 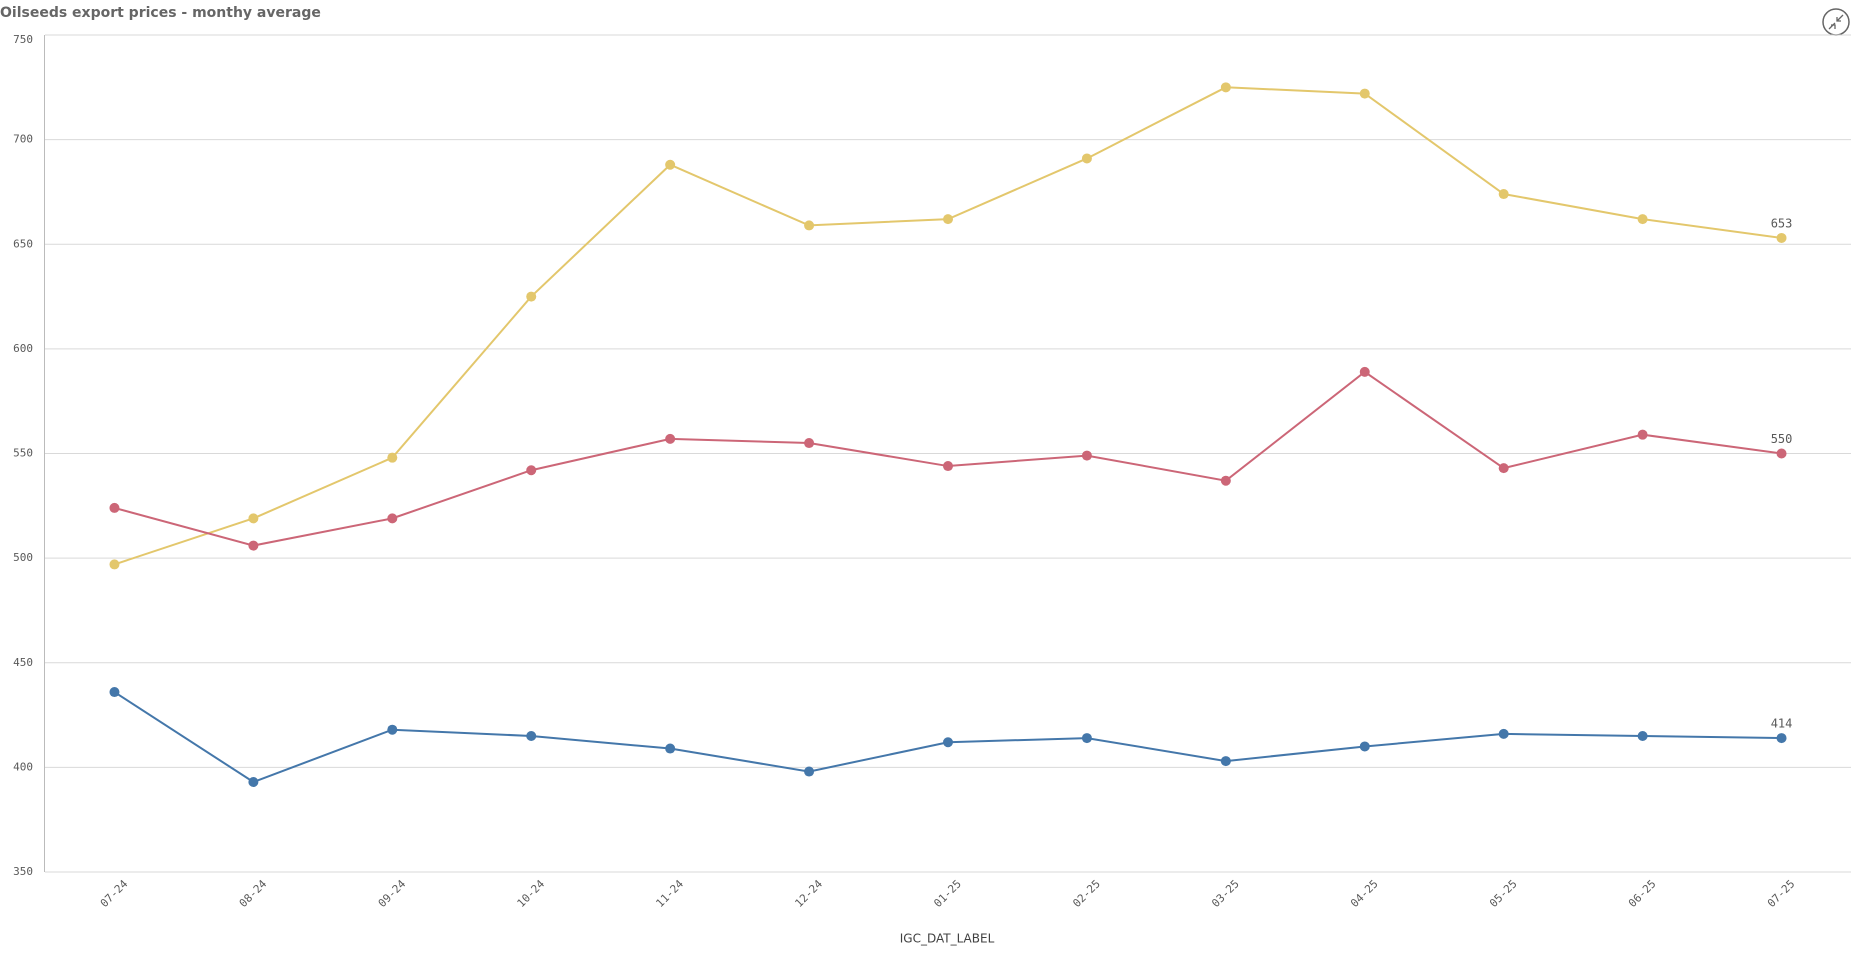 I want to click on data-label: 653, so click(x=1782, y=223).